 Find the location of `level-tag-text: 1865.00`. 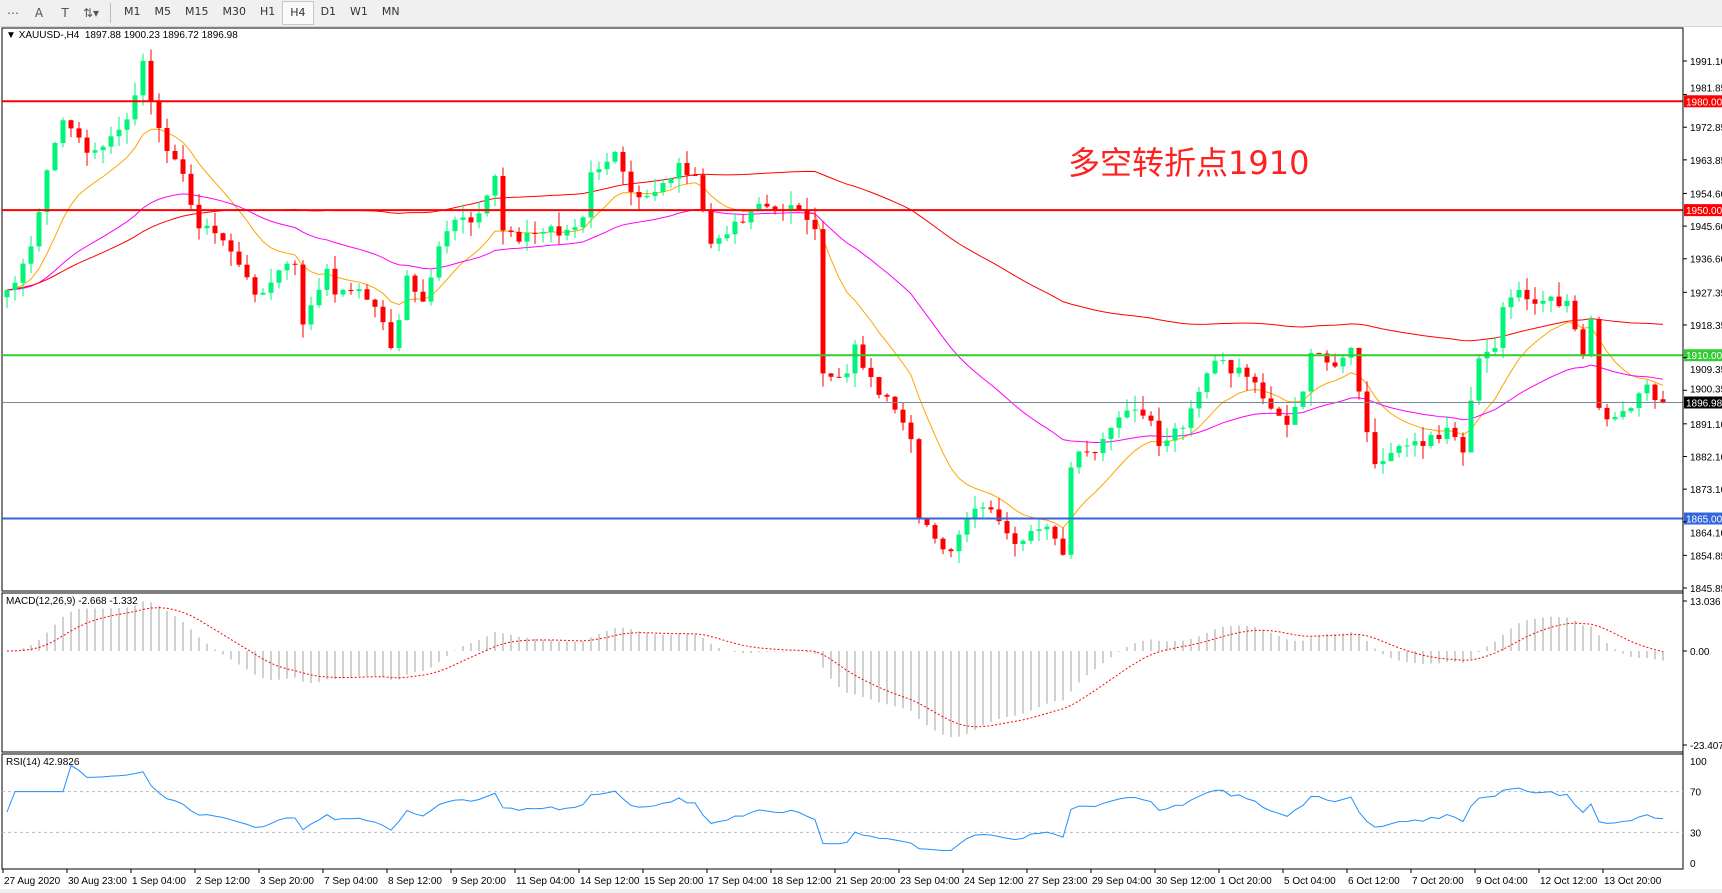

level-tag-text: 1865.00 is located at coordinates (1704, 520).